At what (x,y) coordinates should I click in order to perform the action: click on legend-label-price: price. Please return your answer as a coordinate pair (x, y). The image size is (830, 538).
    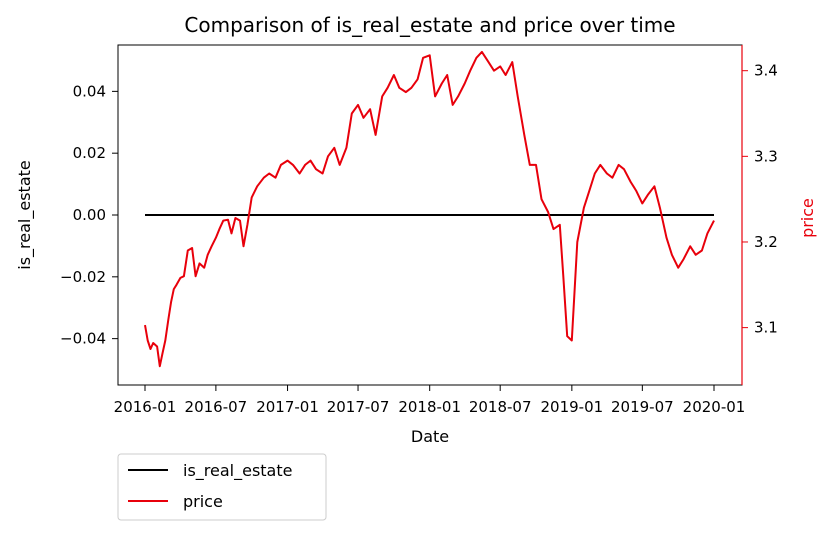
    Looking at the image, I should click on (203, 501).